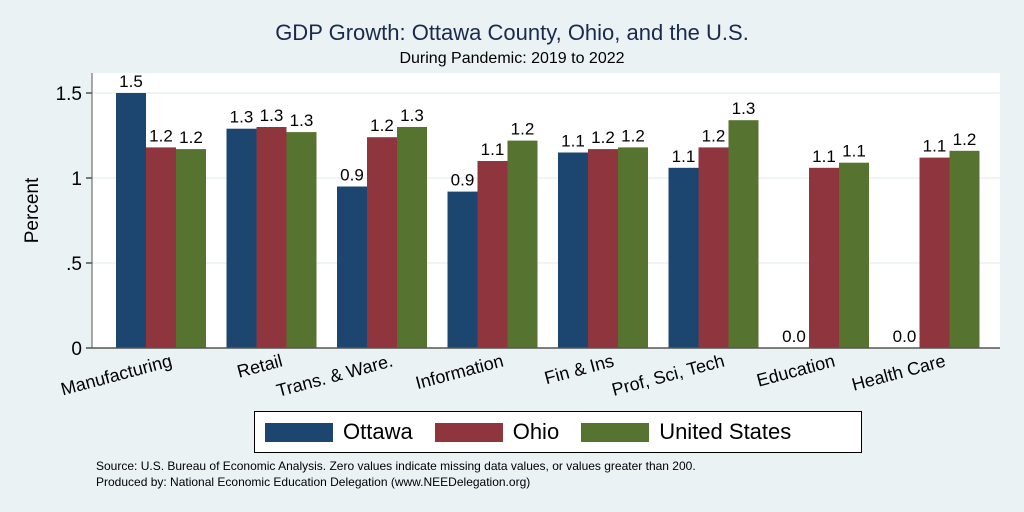 The image size is (1024, 512). I want to click on legend-item-united-states: United States, so click(686, 432).